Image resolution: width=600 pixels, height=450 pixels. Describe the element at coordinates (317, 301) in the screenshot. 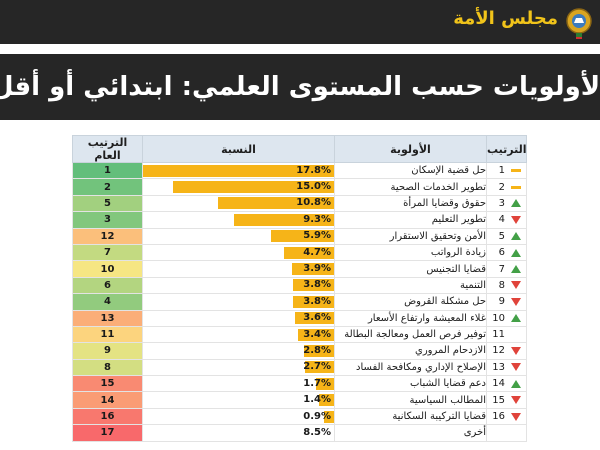

I see `percent-label: 3.8%` at that location.